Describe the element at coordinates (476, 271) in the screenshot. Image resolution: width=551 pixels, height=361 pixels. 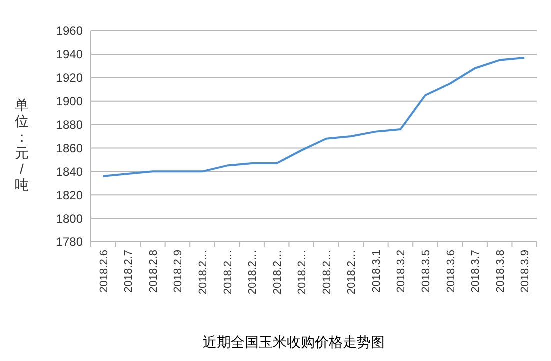
I see `x-tick-label: 2018.3.7` at that location.